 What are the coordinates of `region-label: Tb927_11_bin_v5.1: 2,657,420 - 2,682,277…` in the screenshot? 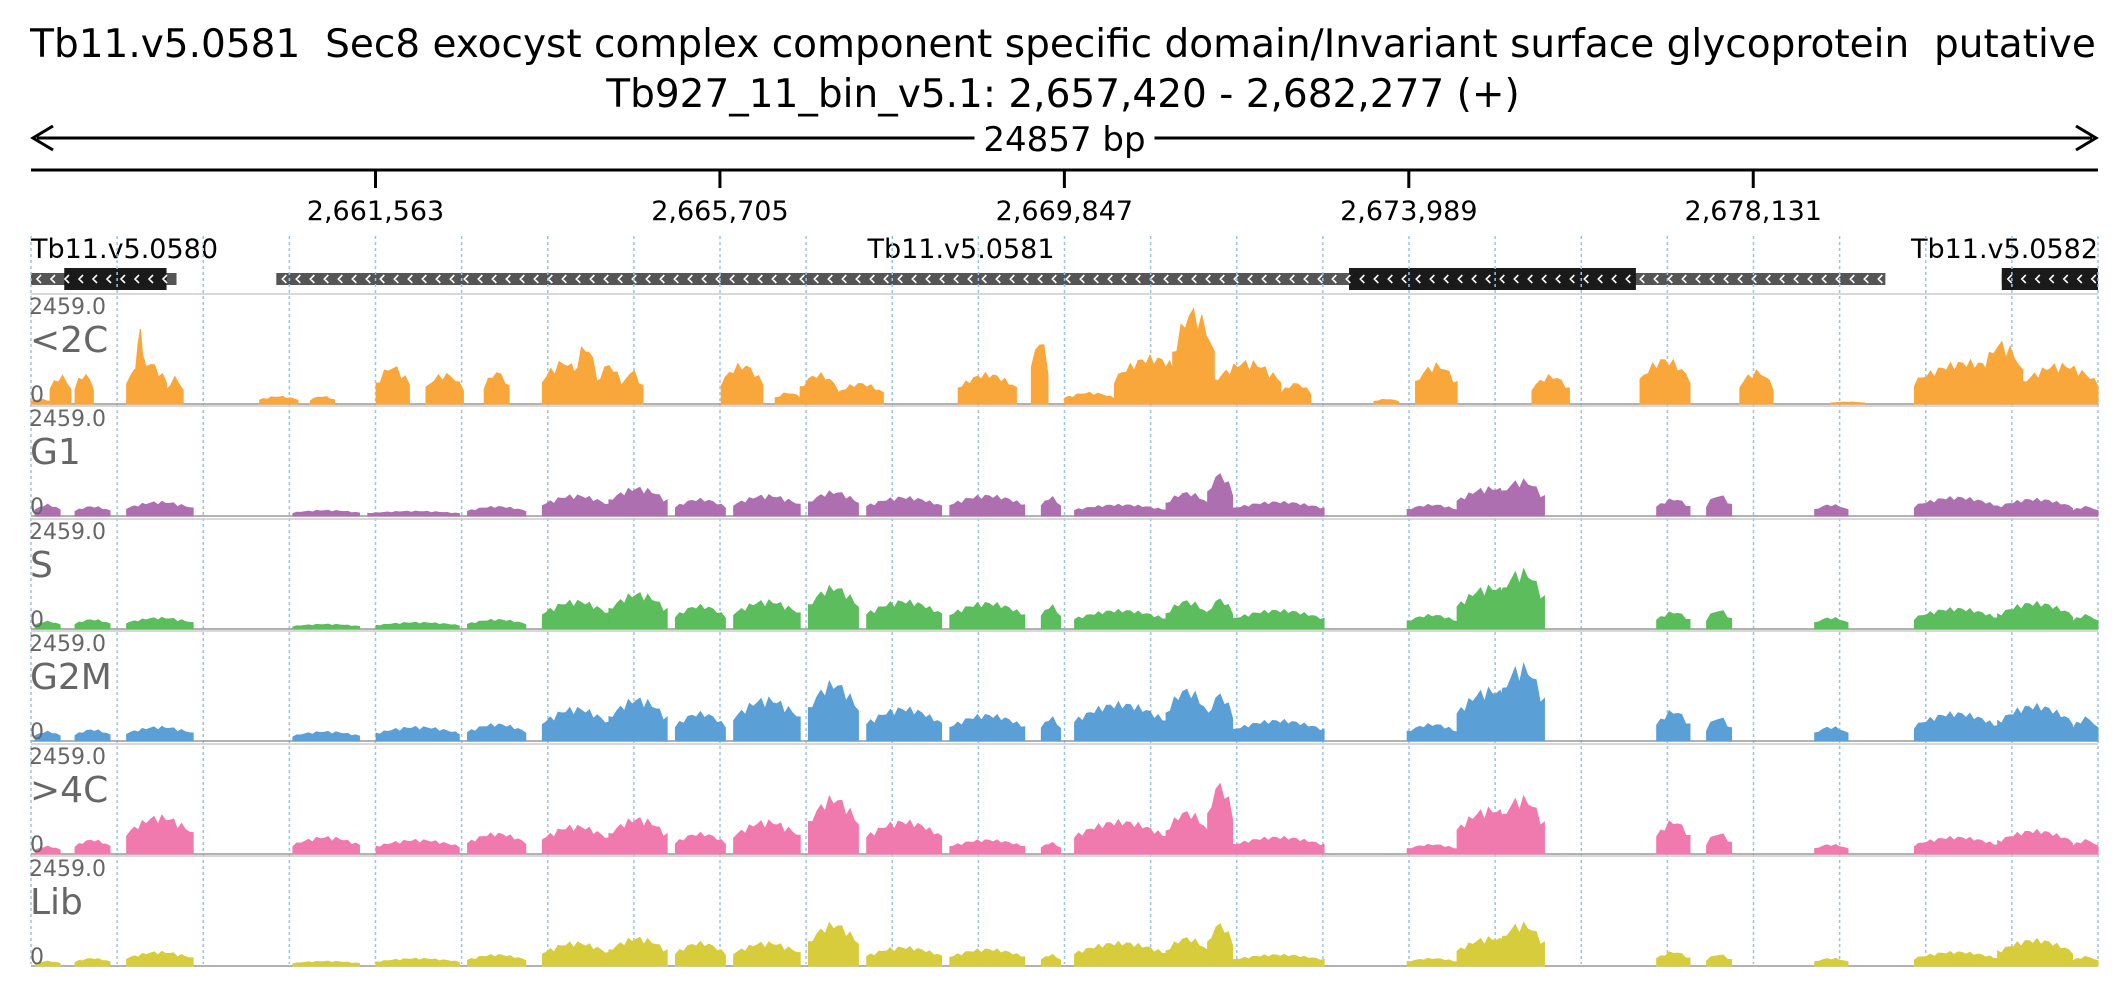 It's located at (1063, 94).